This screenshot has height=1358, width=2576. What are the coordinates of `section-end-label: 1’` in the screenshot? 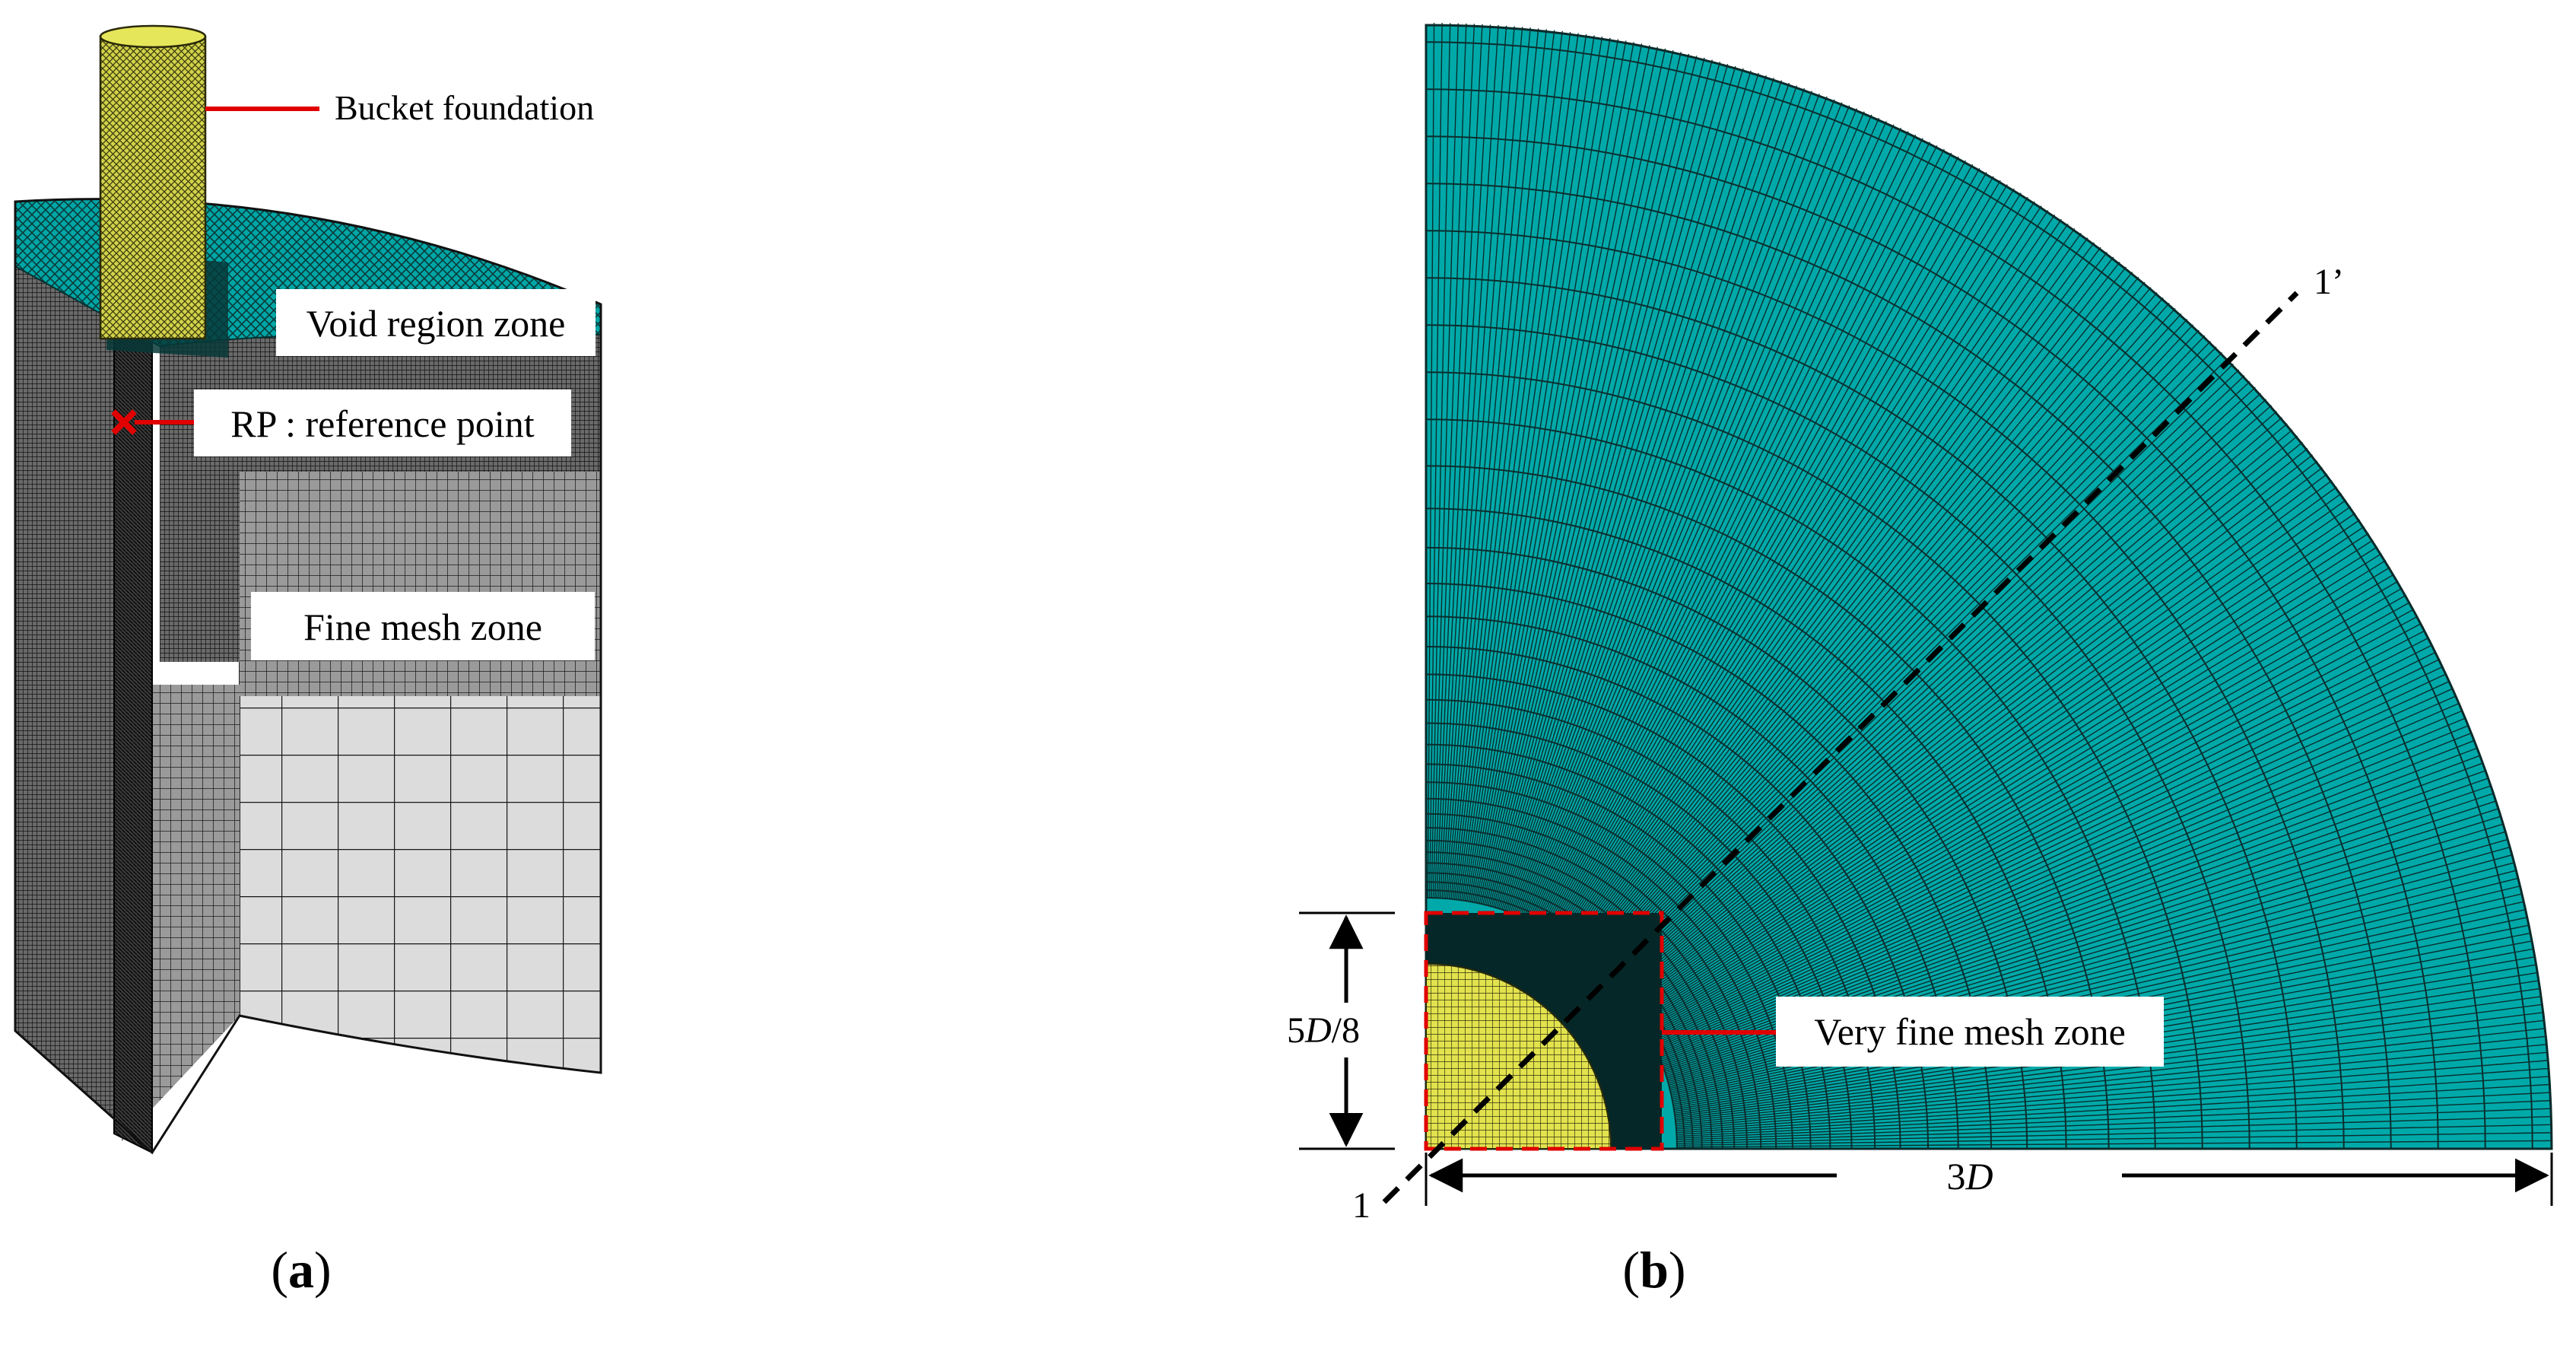 It's located at (2329, 282).